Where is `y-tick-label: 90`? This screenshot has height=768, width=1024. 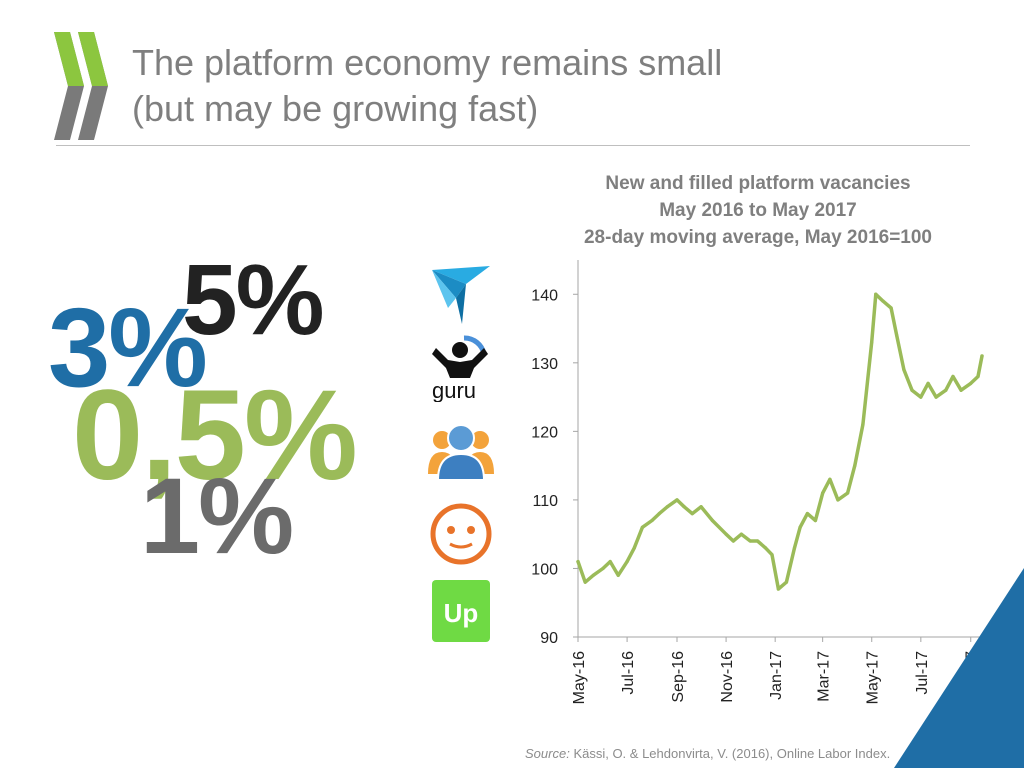
y-tick-label: 90 is located at coordinates (549, 638).